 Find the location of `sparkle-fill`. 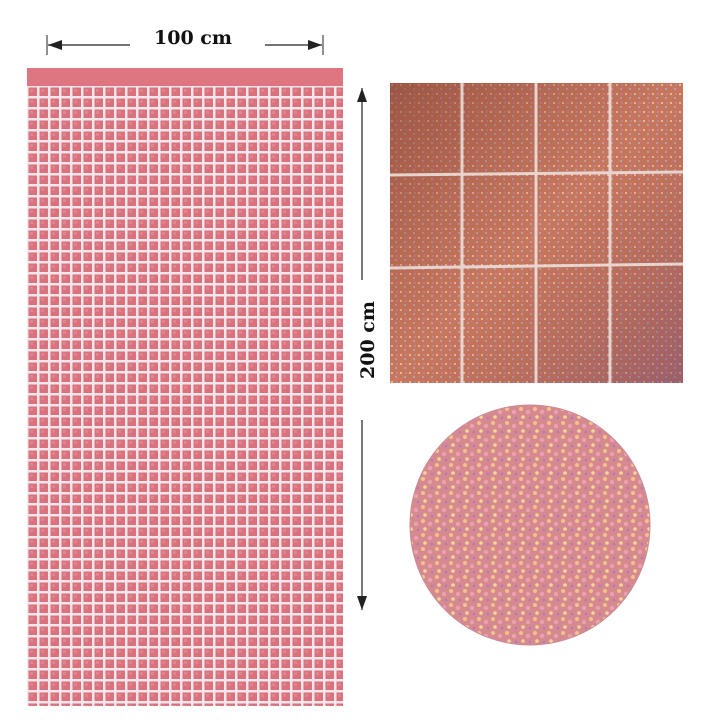

sparkle-fill is located at coordinates (530, 525).